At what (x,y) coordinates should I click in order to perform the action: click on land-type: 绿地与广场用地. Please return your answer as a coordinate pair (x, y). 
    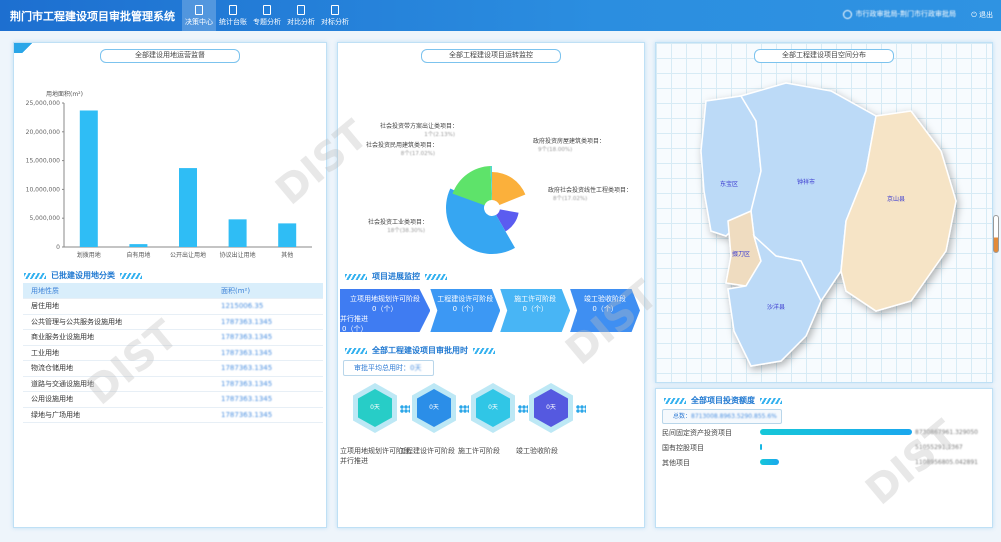
    Looking at the image, I should click on (118, 415).